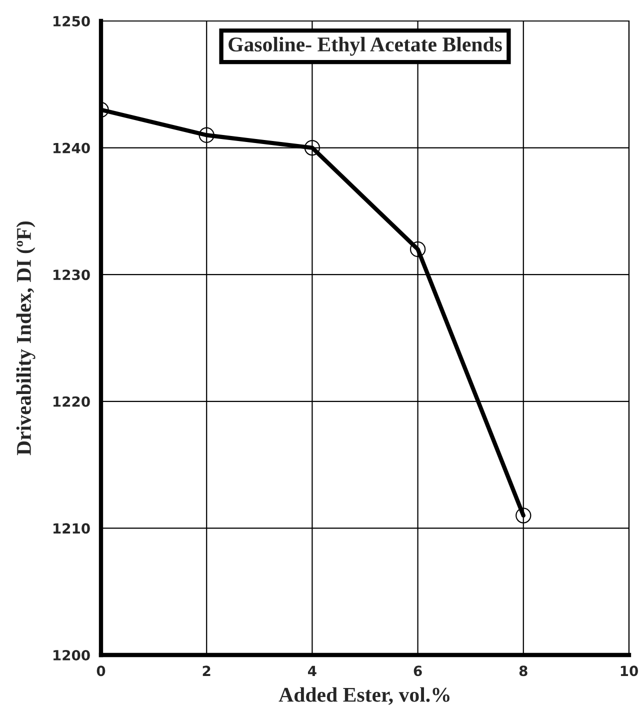 The height and width of the screenshot is (711, 643). What do you see at coordinates (312, 671) in the screenshot?
I see `x-tick-label: 4` at bounding box center [312, 671].